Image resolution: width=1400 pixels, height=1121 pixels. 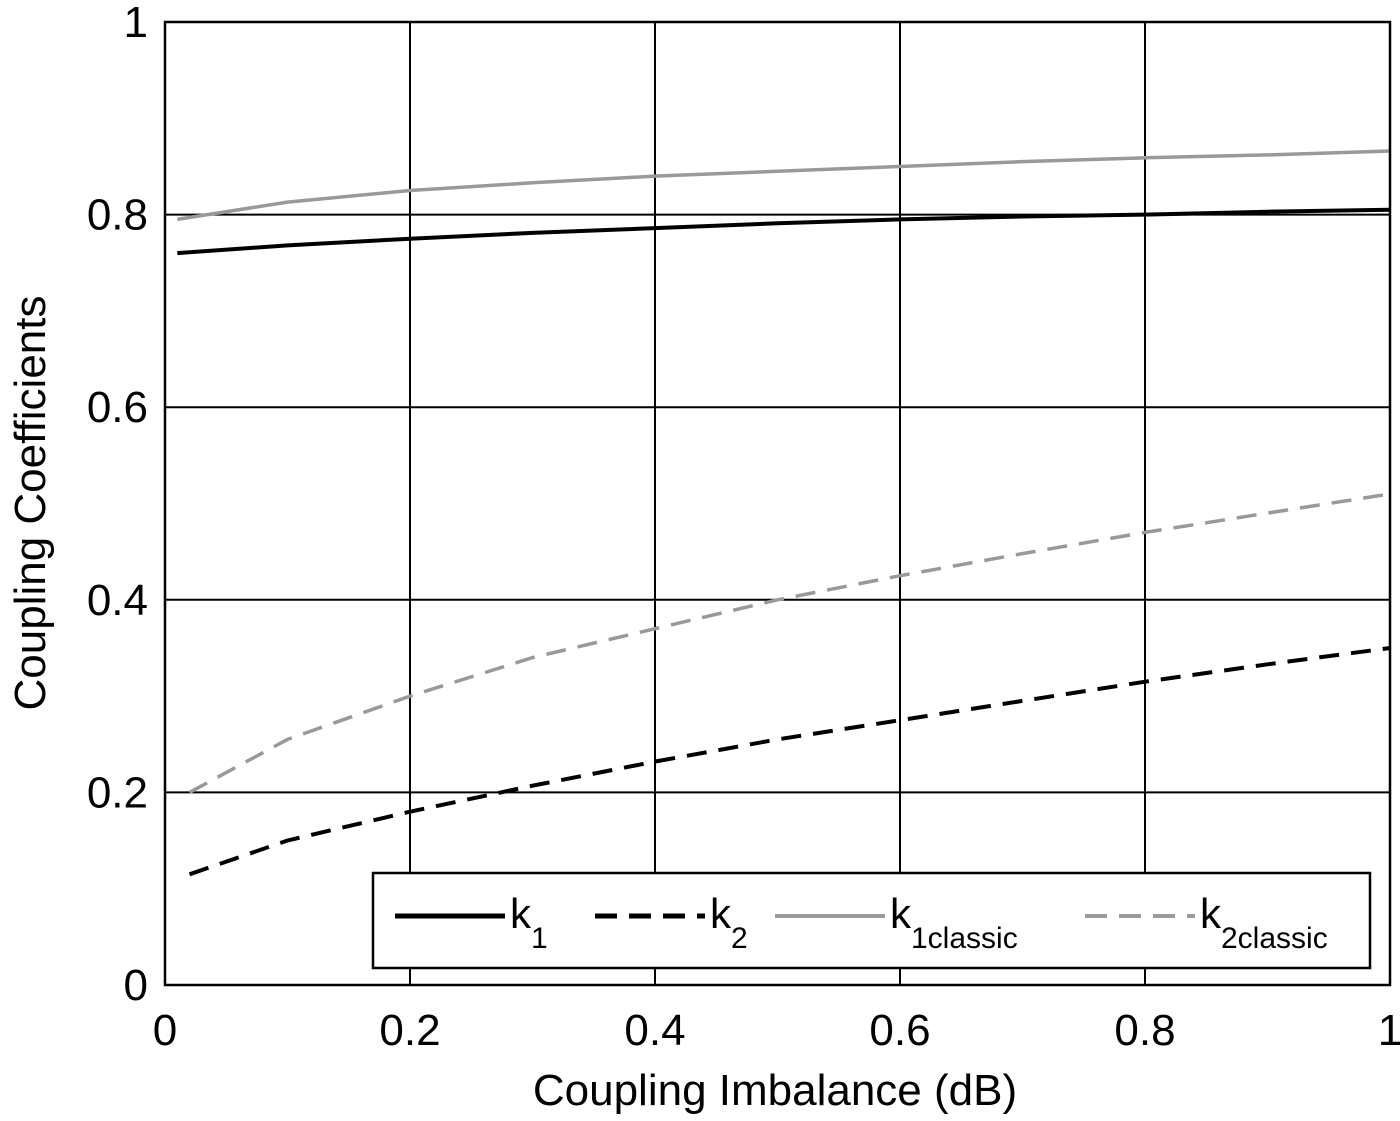 I want to click on legend: k1 k2 k1classic k2classic, so click(x=871, y=920).